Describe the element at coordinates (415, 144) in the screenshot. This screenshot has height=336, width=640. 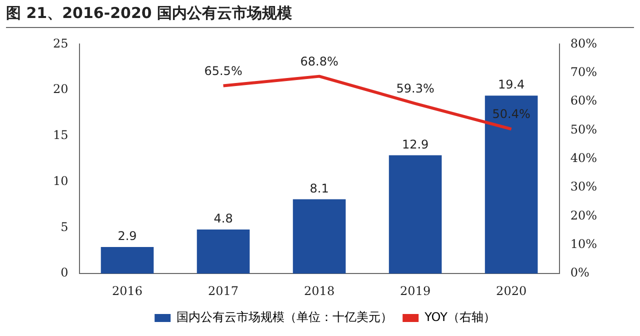
I see `data-label: 12.9` at that location.